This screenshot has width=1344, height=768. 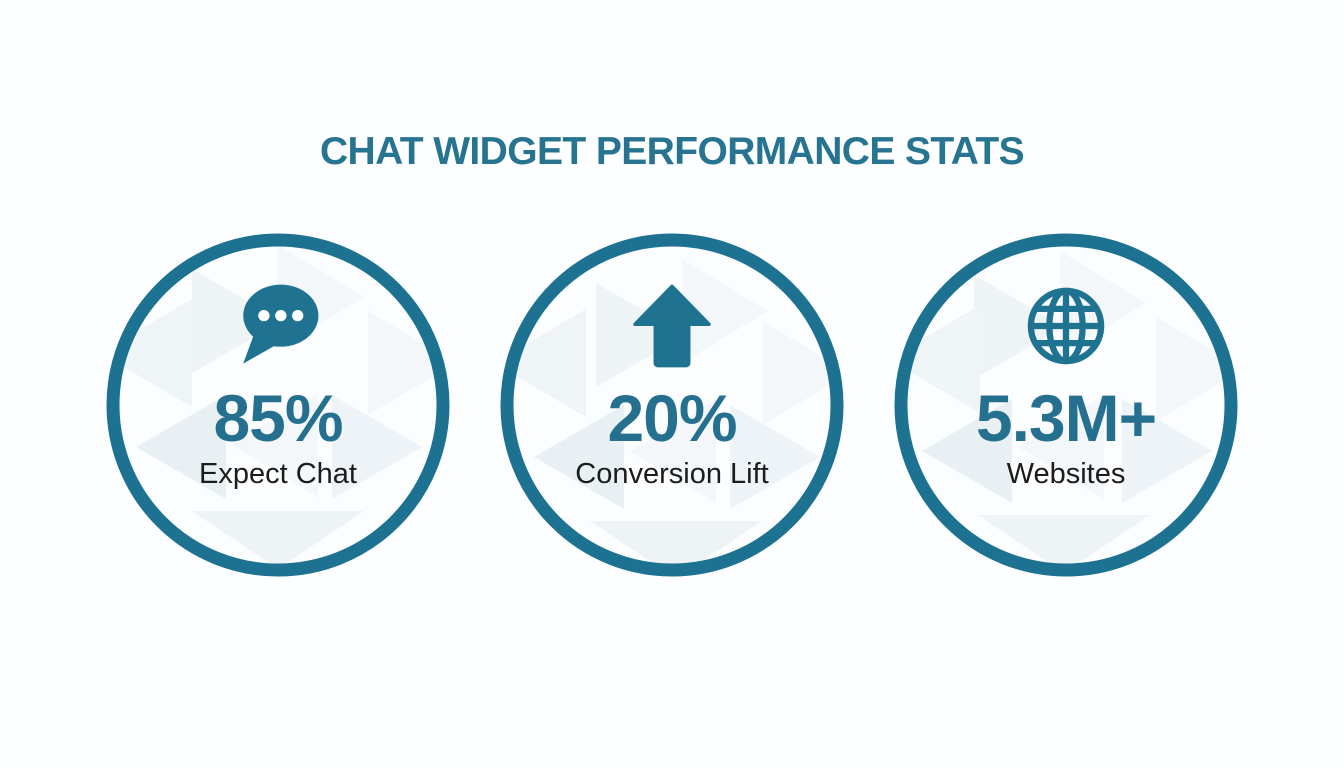 I want to click on circle-ring-pattern, so click(x=672, y=405).